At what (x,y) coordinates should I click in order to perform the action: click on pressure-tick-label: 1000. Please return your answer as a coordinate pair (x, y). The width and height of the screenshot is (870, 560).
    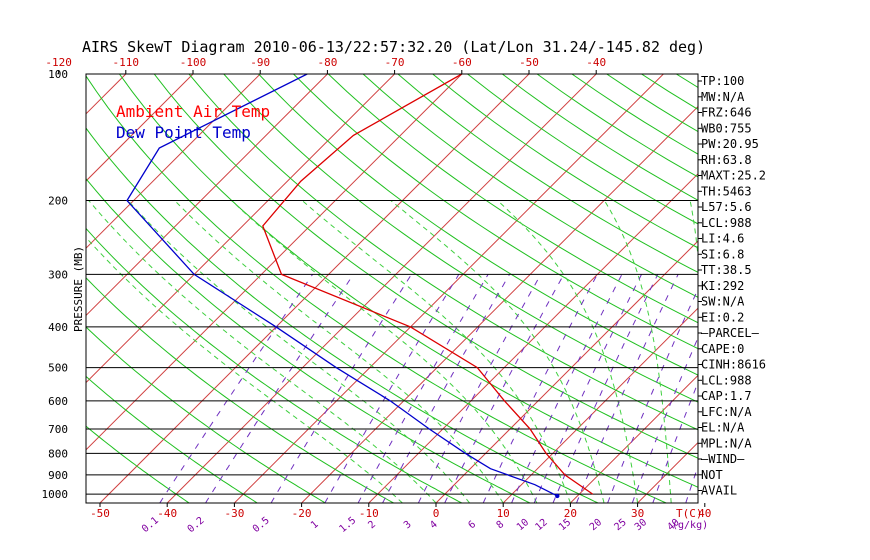
    Looking at the image, I should click on (55, 494).